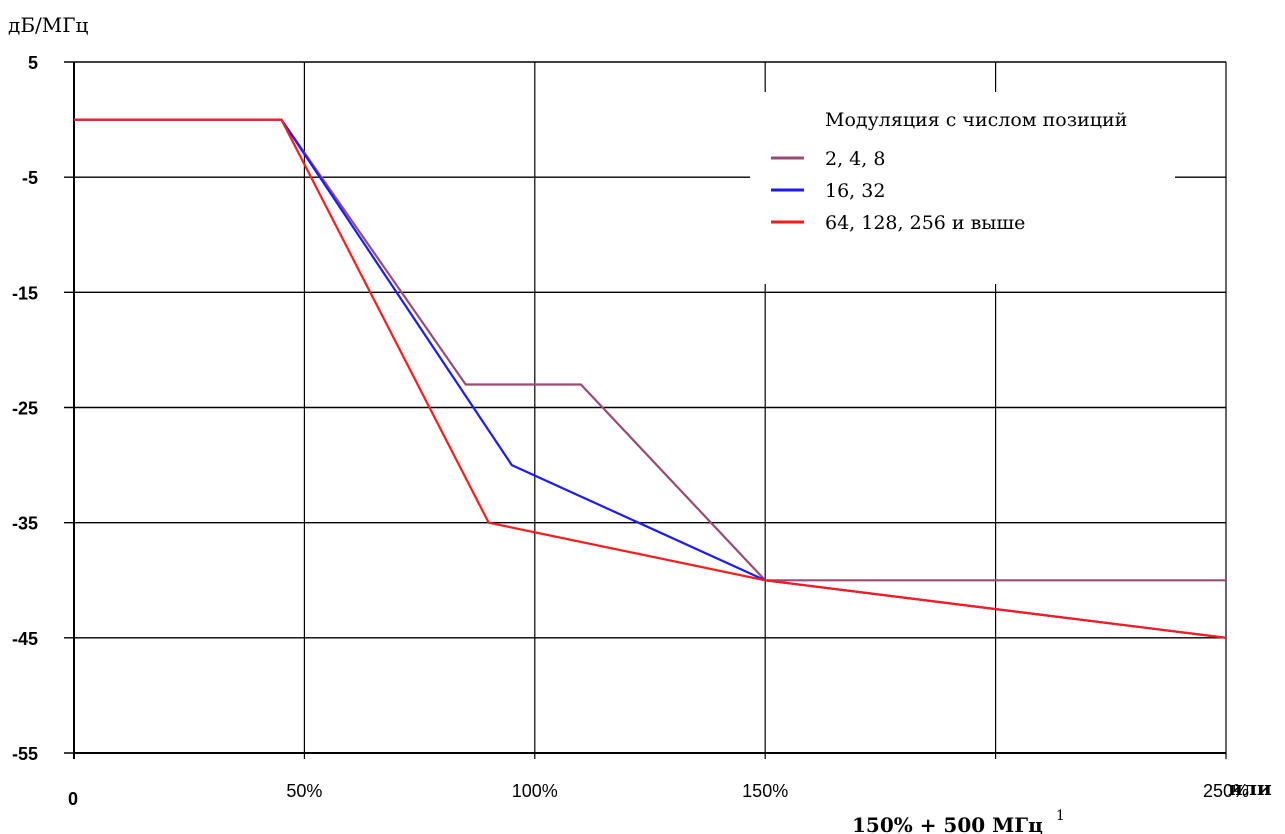 This screenshot has width=1285, height=834. I want to click on legend-label: 64, 128, 256 и выше, so click(925, 223).